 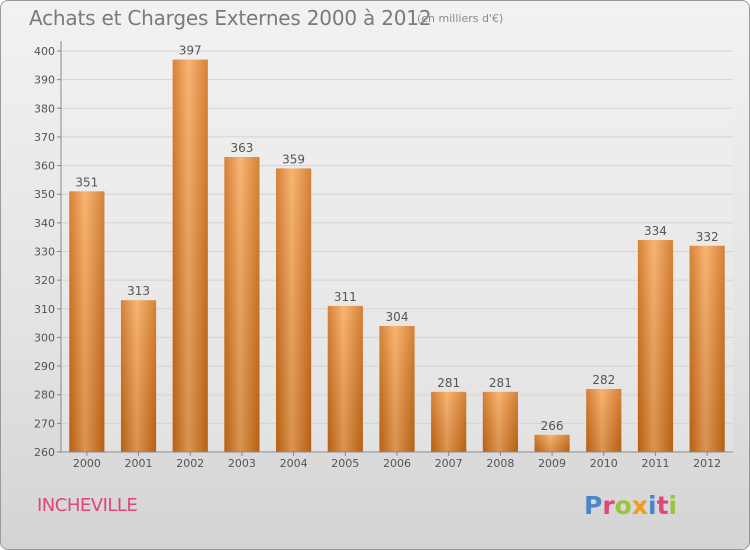 What do you see at coordinates (44, 223) in the screenshot?
I see `y-tick-label: 340` at bounding box center [44, 223].